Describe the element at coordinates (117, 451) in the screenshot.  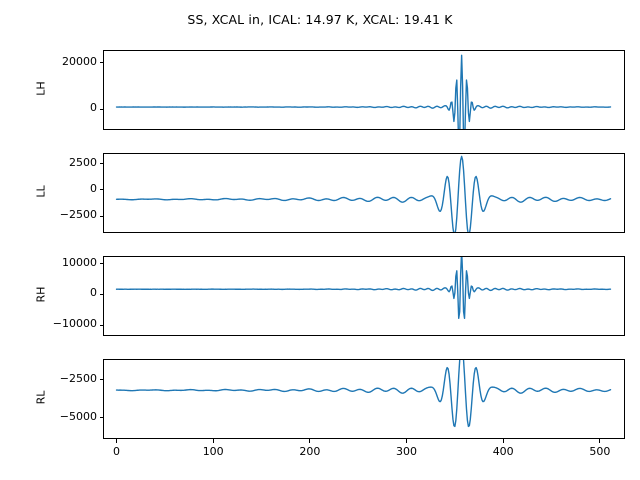
I see `x-tick-label: 0` at that location.